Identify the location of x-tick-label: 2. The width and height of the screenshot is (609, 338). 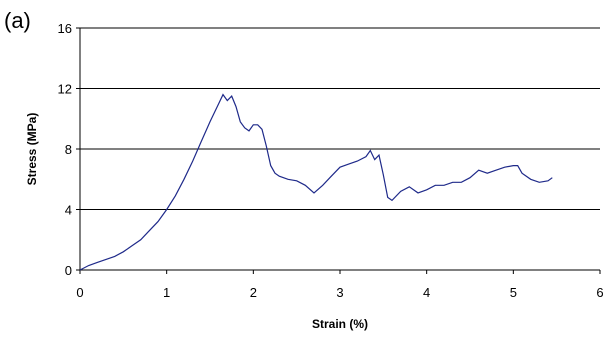
(253, 292).